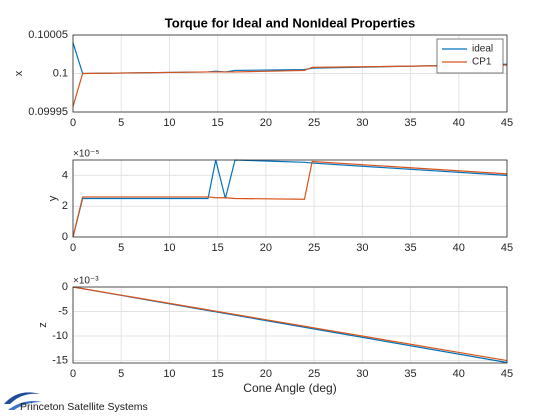  I want to click on y-exponent: ×10⁻⁵, so click(86, 154).